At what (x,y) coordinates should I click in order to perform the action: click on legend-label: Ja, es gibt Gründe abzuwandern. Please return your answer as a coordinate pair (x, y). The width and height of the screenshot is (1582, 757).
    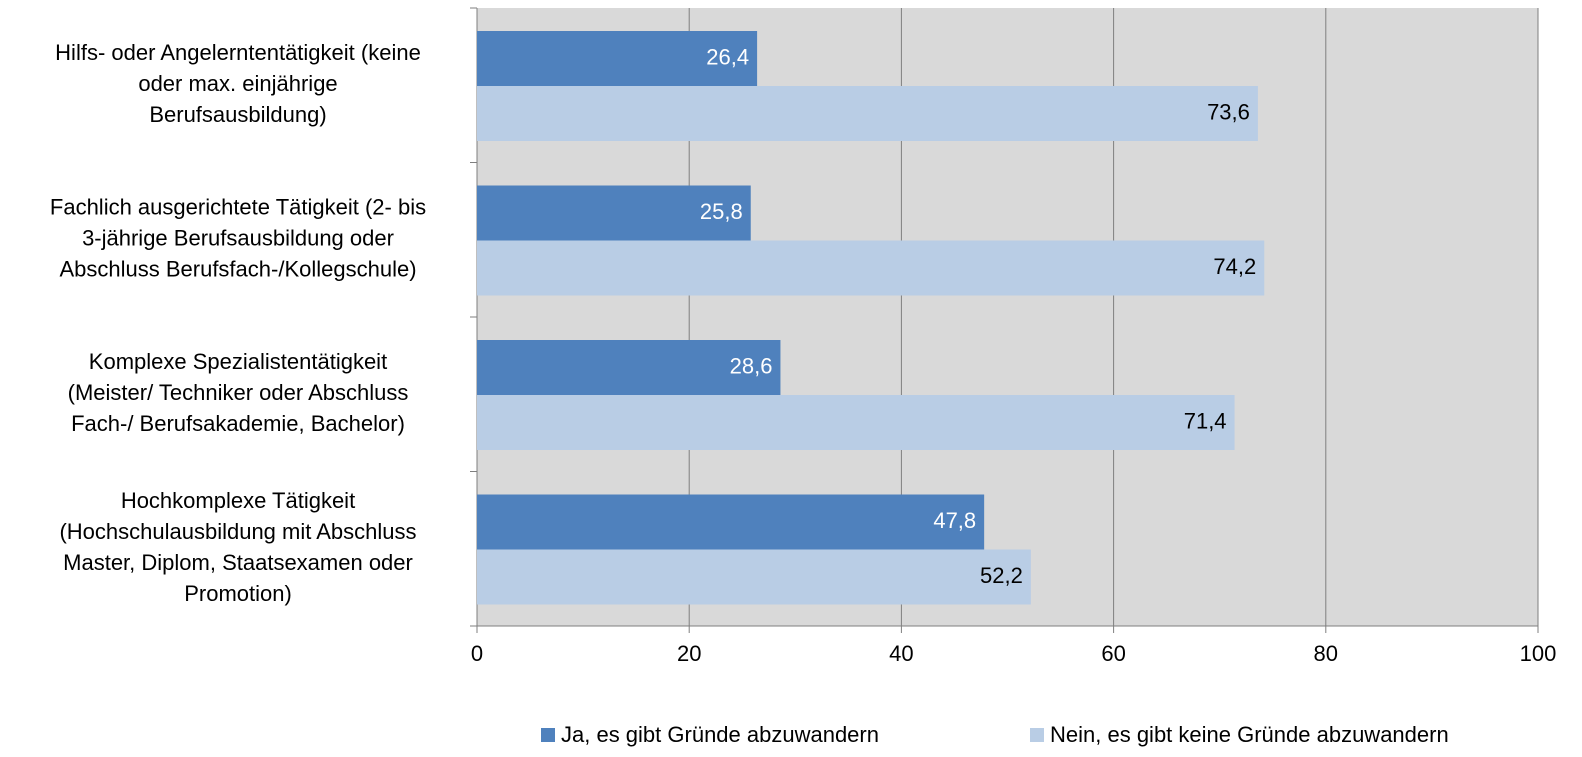
    Looking at the image, I should click on (720, 734).